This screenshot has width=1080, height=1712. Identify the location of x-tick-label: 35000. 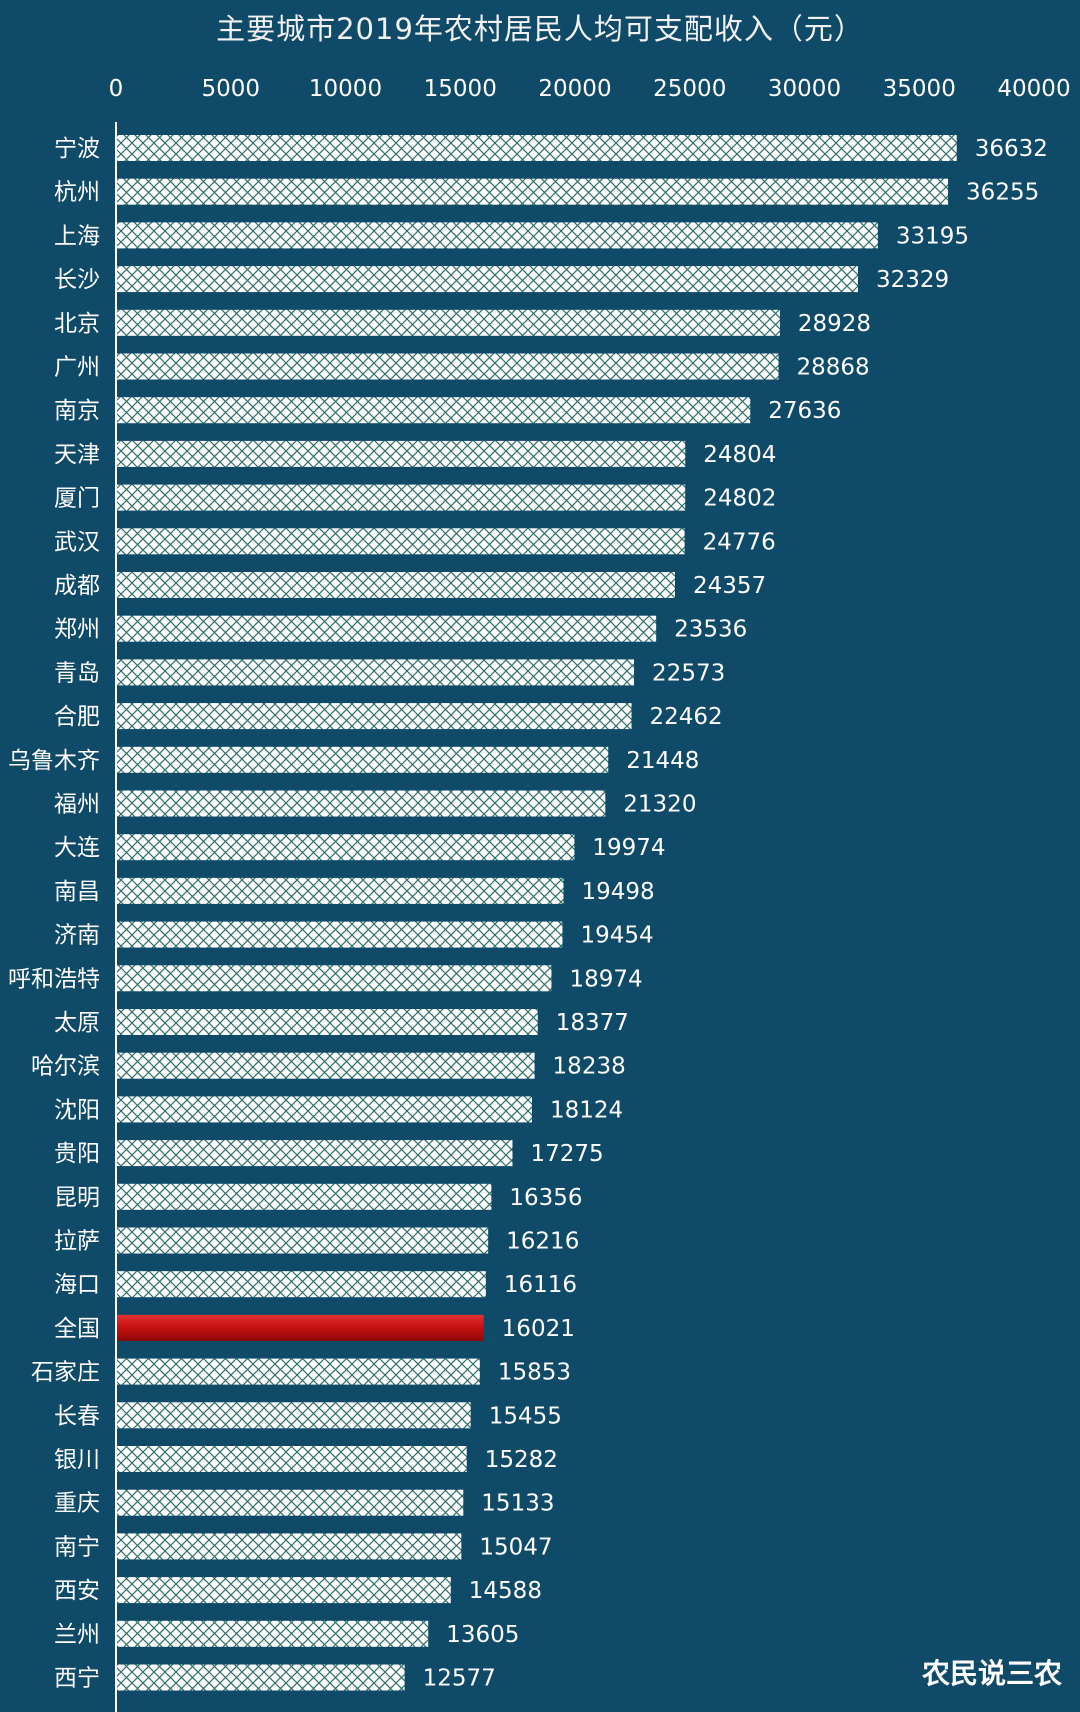
(919, 89).